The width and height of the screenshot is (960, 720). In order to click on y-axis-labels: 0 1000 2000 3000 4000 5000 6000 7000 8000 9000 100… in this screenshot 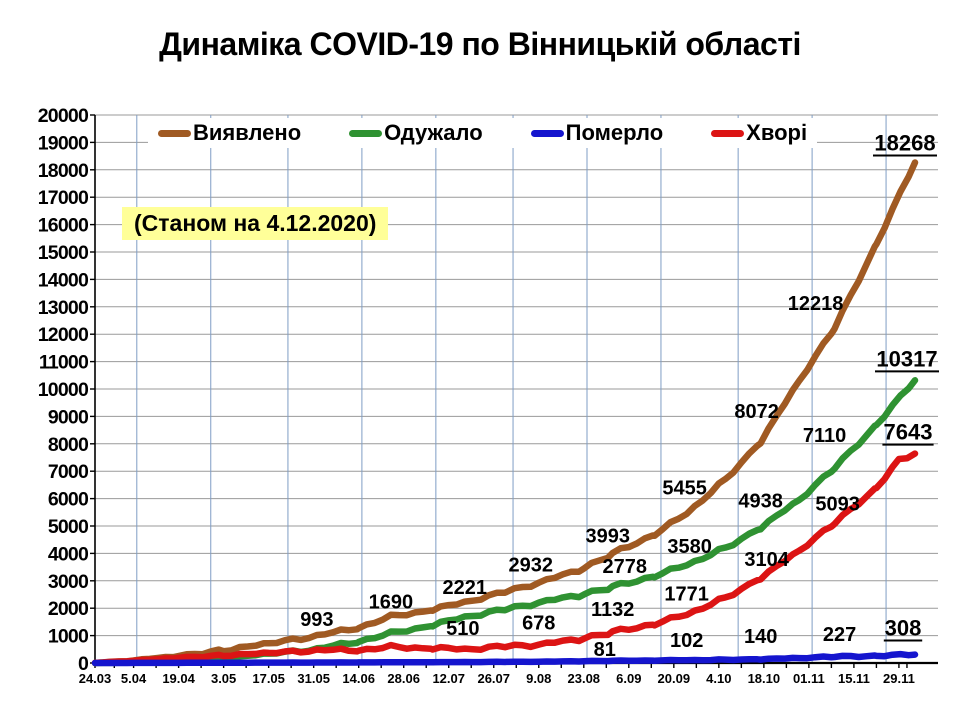, I will do `click(66, 390)`.